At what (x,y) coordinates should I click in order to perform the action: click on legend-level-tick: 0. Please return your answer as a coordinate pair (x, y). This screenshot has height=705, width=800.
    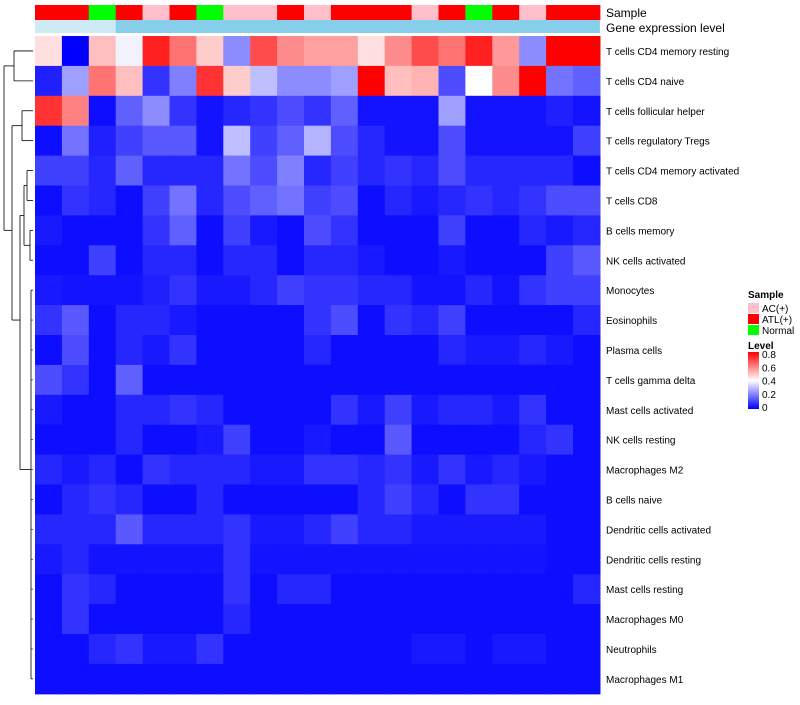
    Looking at the image, I should click on (765, 408).